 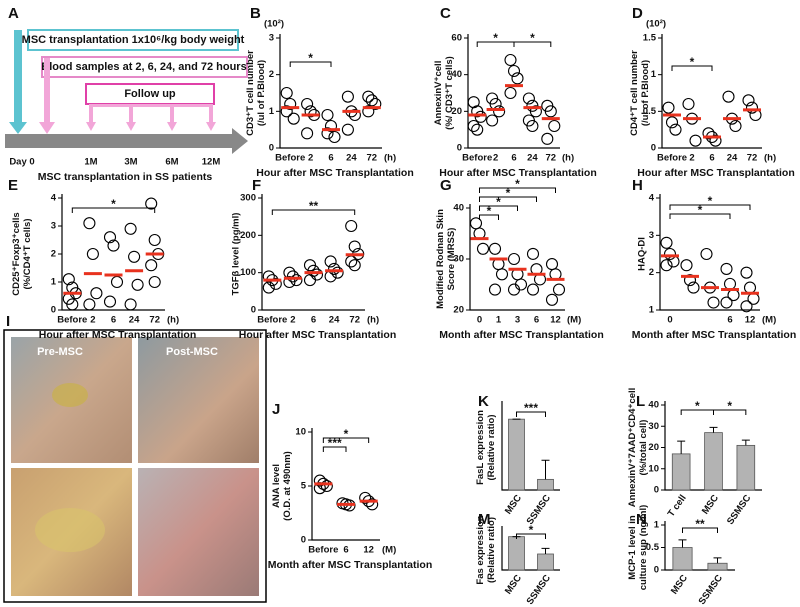 What do you see at coordinates (274, 24) in the screenshot?
I see `y-multiplier: (10²)` at bounding box center [274, 24].